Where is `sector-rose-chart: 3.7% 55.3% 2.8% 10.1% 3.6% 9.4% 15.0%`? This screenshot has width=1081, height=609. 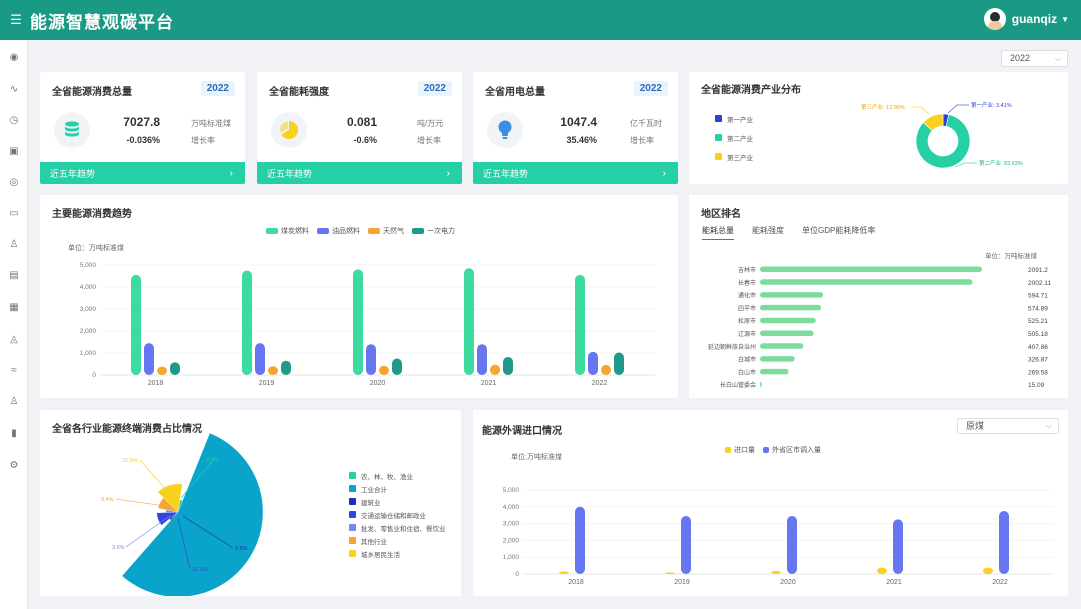
sector-rose-chart: 3.7% 55.3% 2.8% 10.1% 3.6% 9.4% 15.0% is located at coordinates (182, 514).